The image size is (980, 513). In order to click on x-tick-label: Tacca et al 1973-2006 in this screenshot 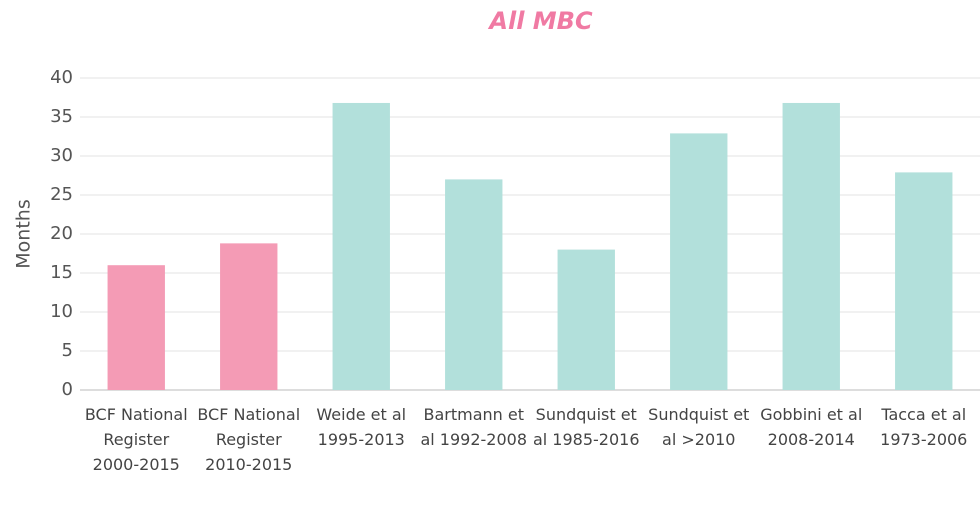, I will do `click(924, 427)`.